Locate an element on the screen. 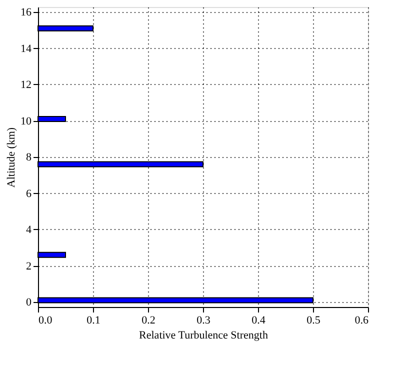 Image resolution: width=415 pixels, height=384 pixels. y-tick-label: 14 is located at coordinates (26, 48).